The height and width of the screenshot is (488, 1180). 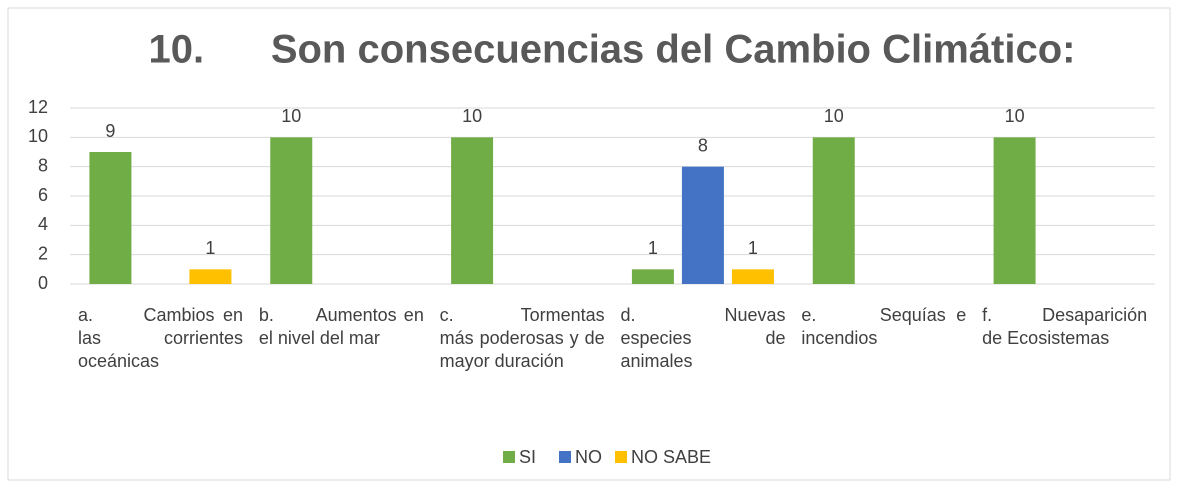 I want to click on legend-label: NO, so click(x=588, y=457).